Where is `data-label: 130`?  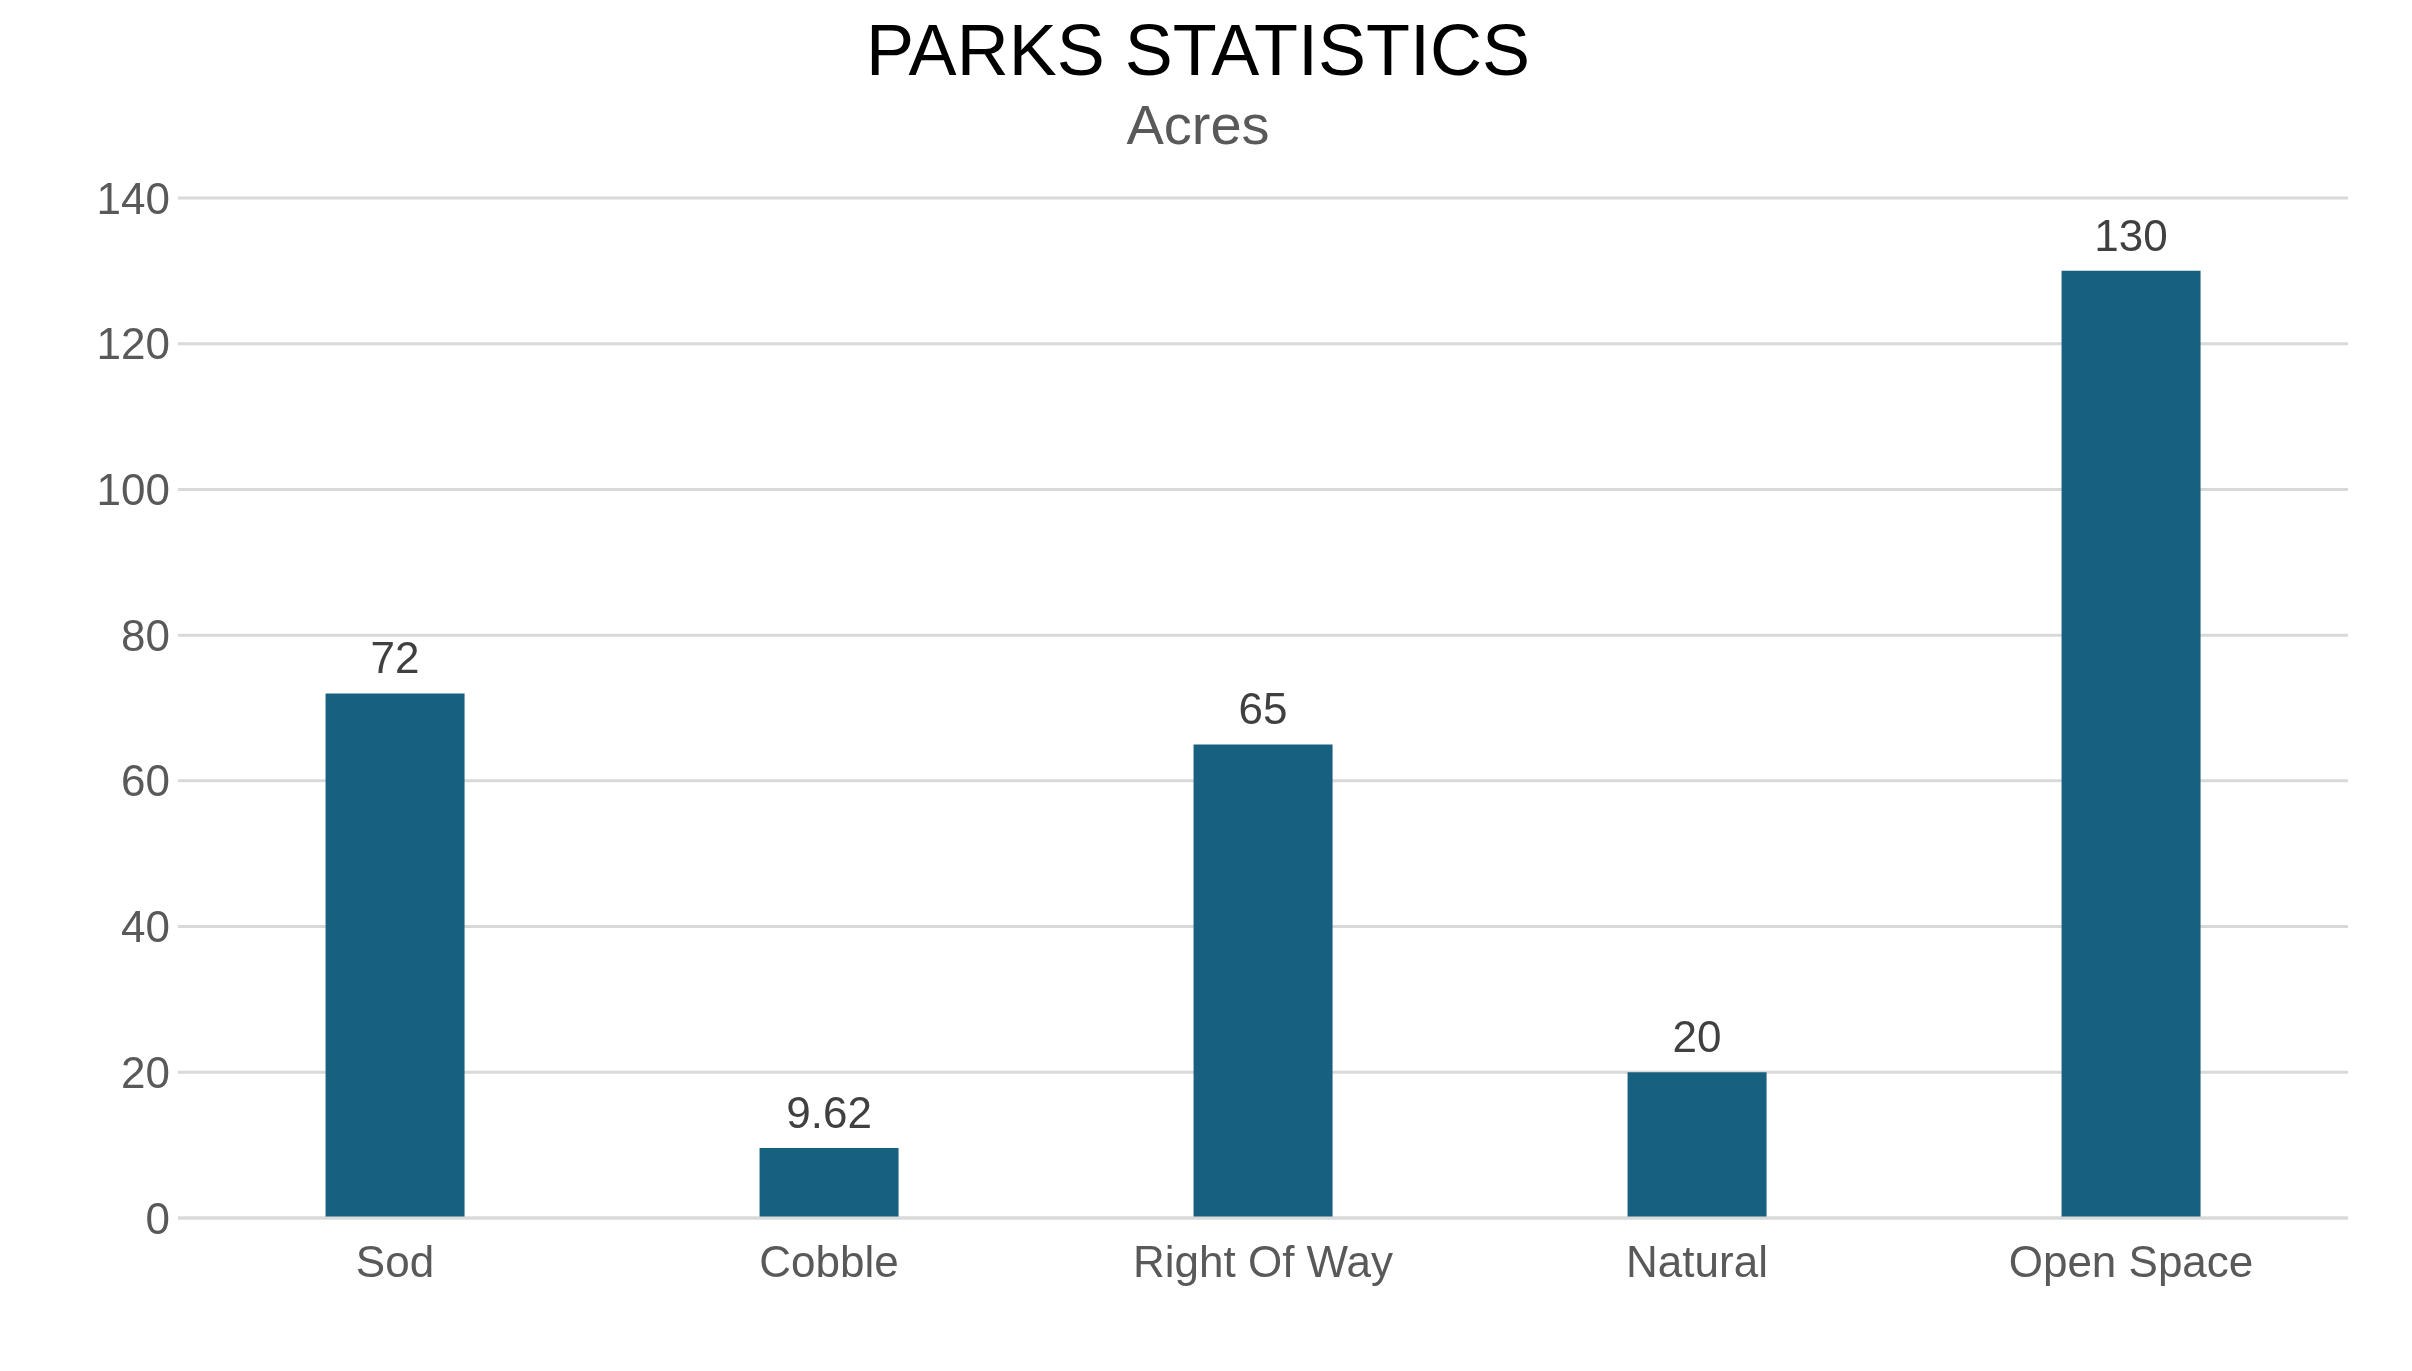 data-label: 130 is located at coordinates (2131, 235).